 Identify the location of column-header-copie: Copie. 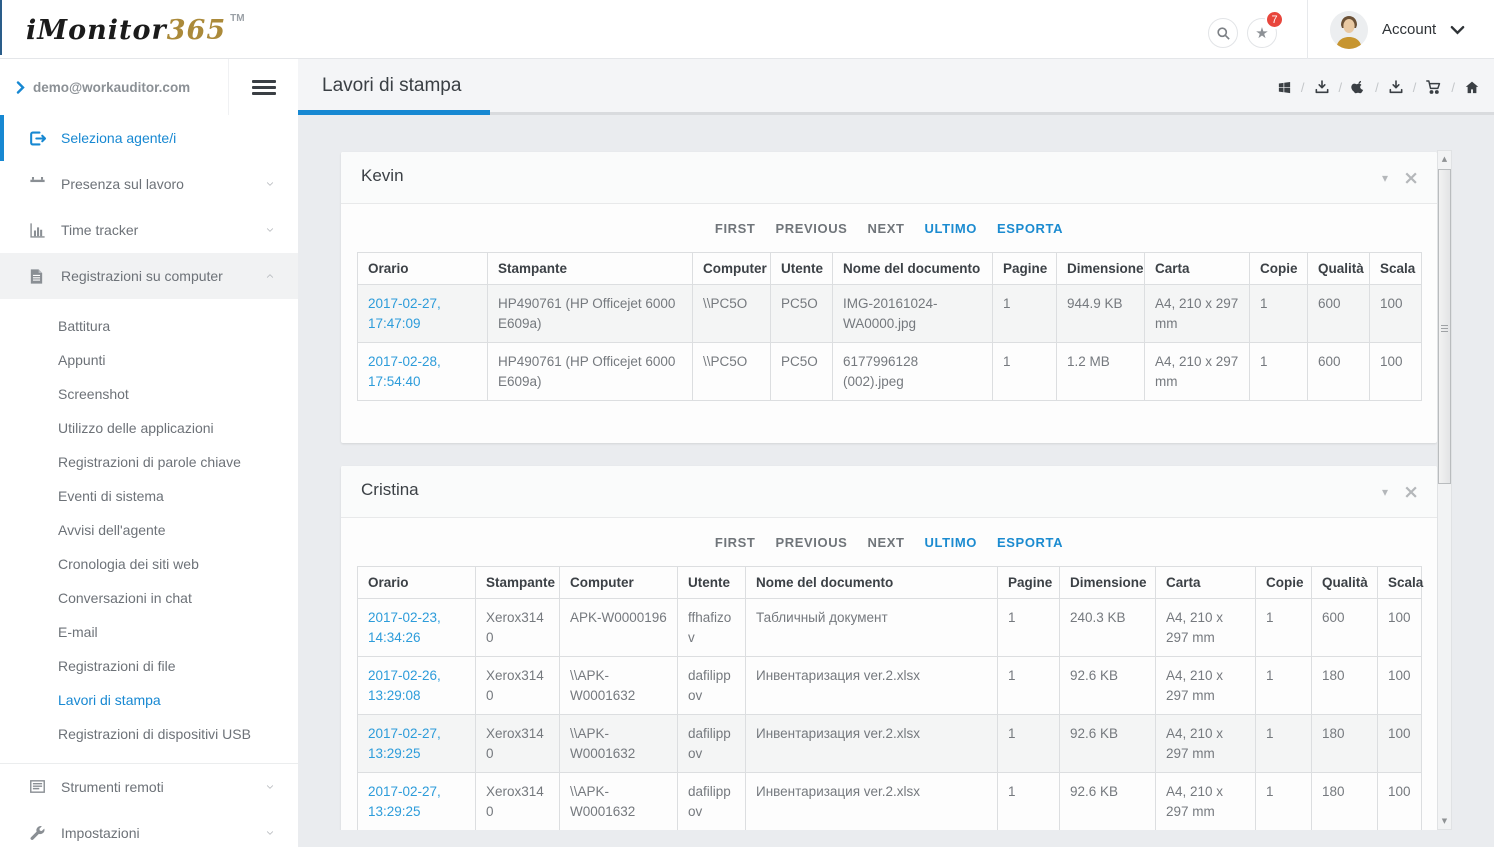
(1278, 268).